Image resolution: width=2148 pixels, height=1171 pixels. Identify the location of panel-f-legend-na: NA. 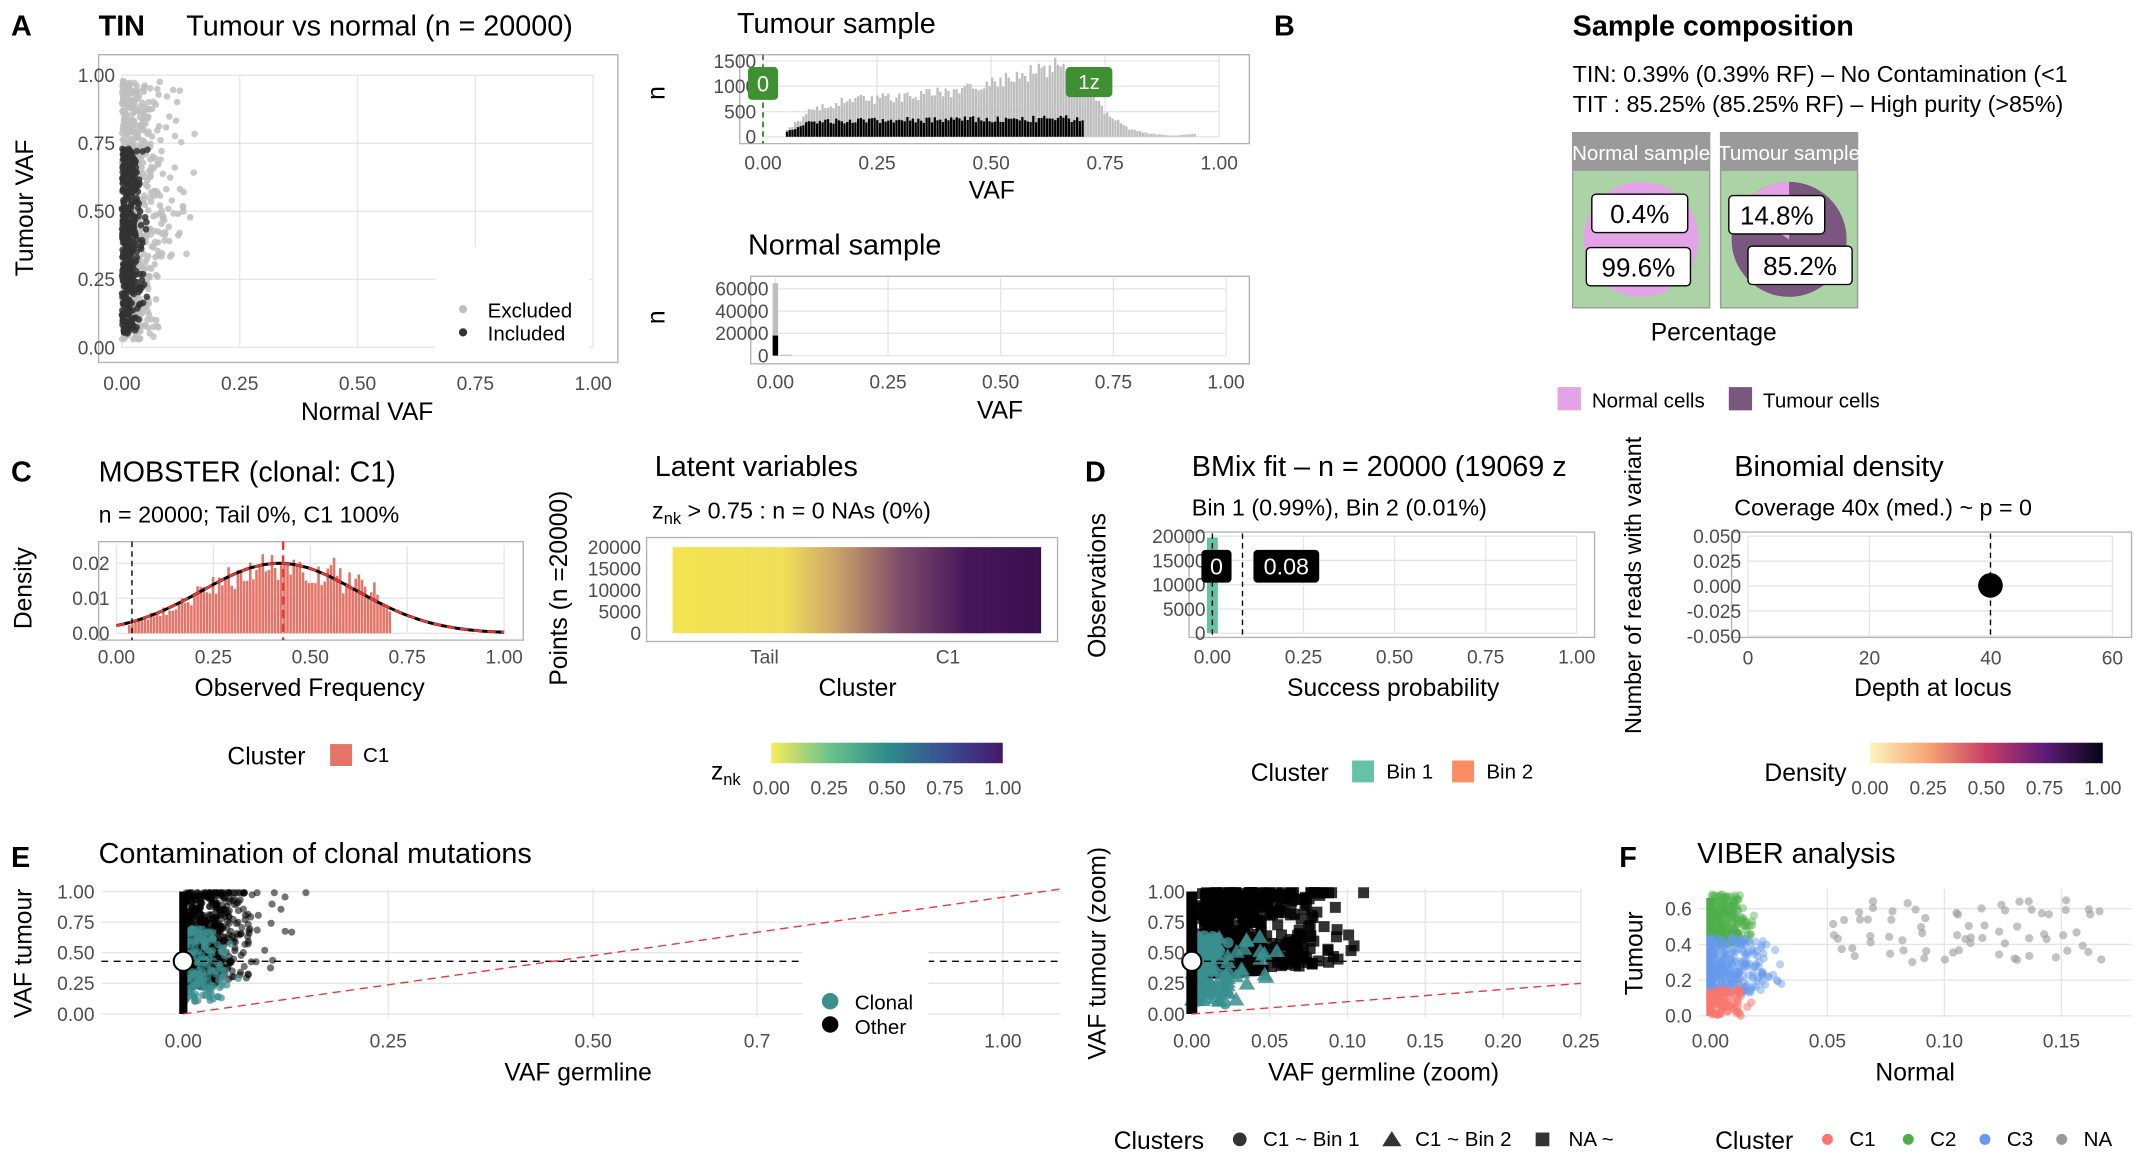
(2098, 1139).